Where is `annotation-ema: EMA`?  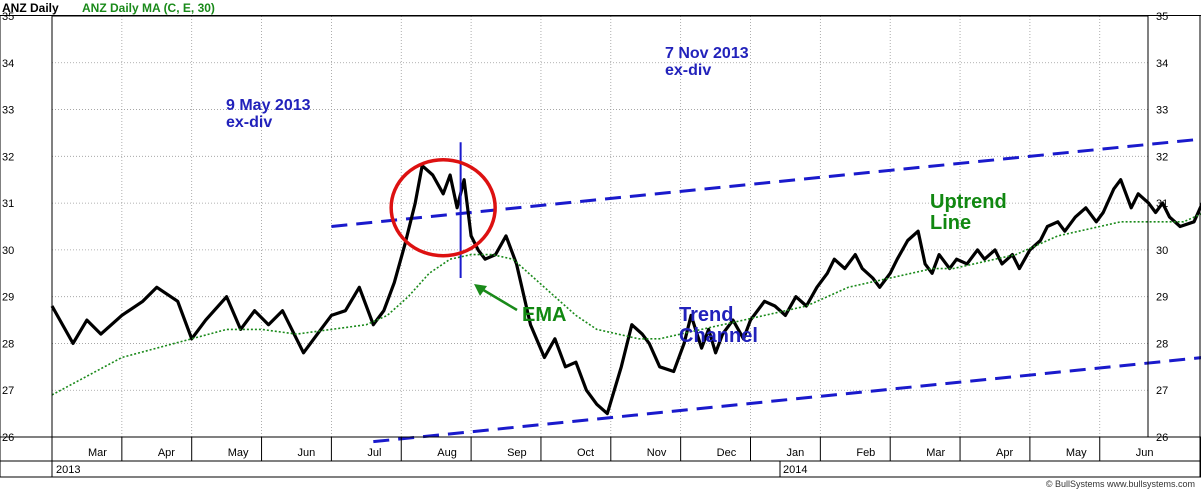
annotation-ema: EMA is located at coordinates (544, 315).